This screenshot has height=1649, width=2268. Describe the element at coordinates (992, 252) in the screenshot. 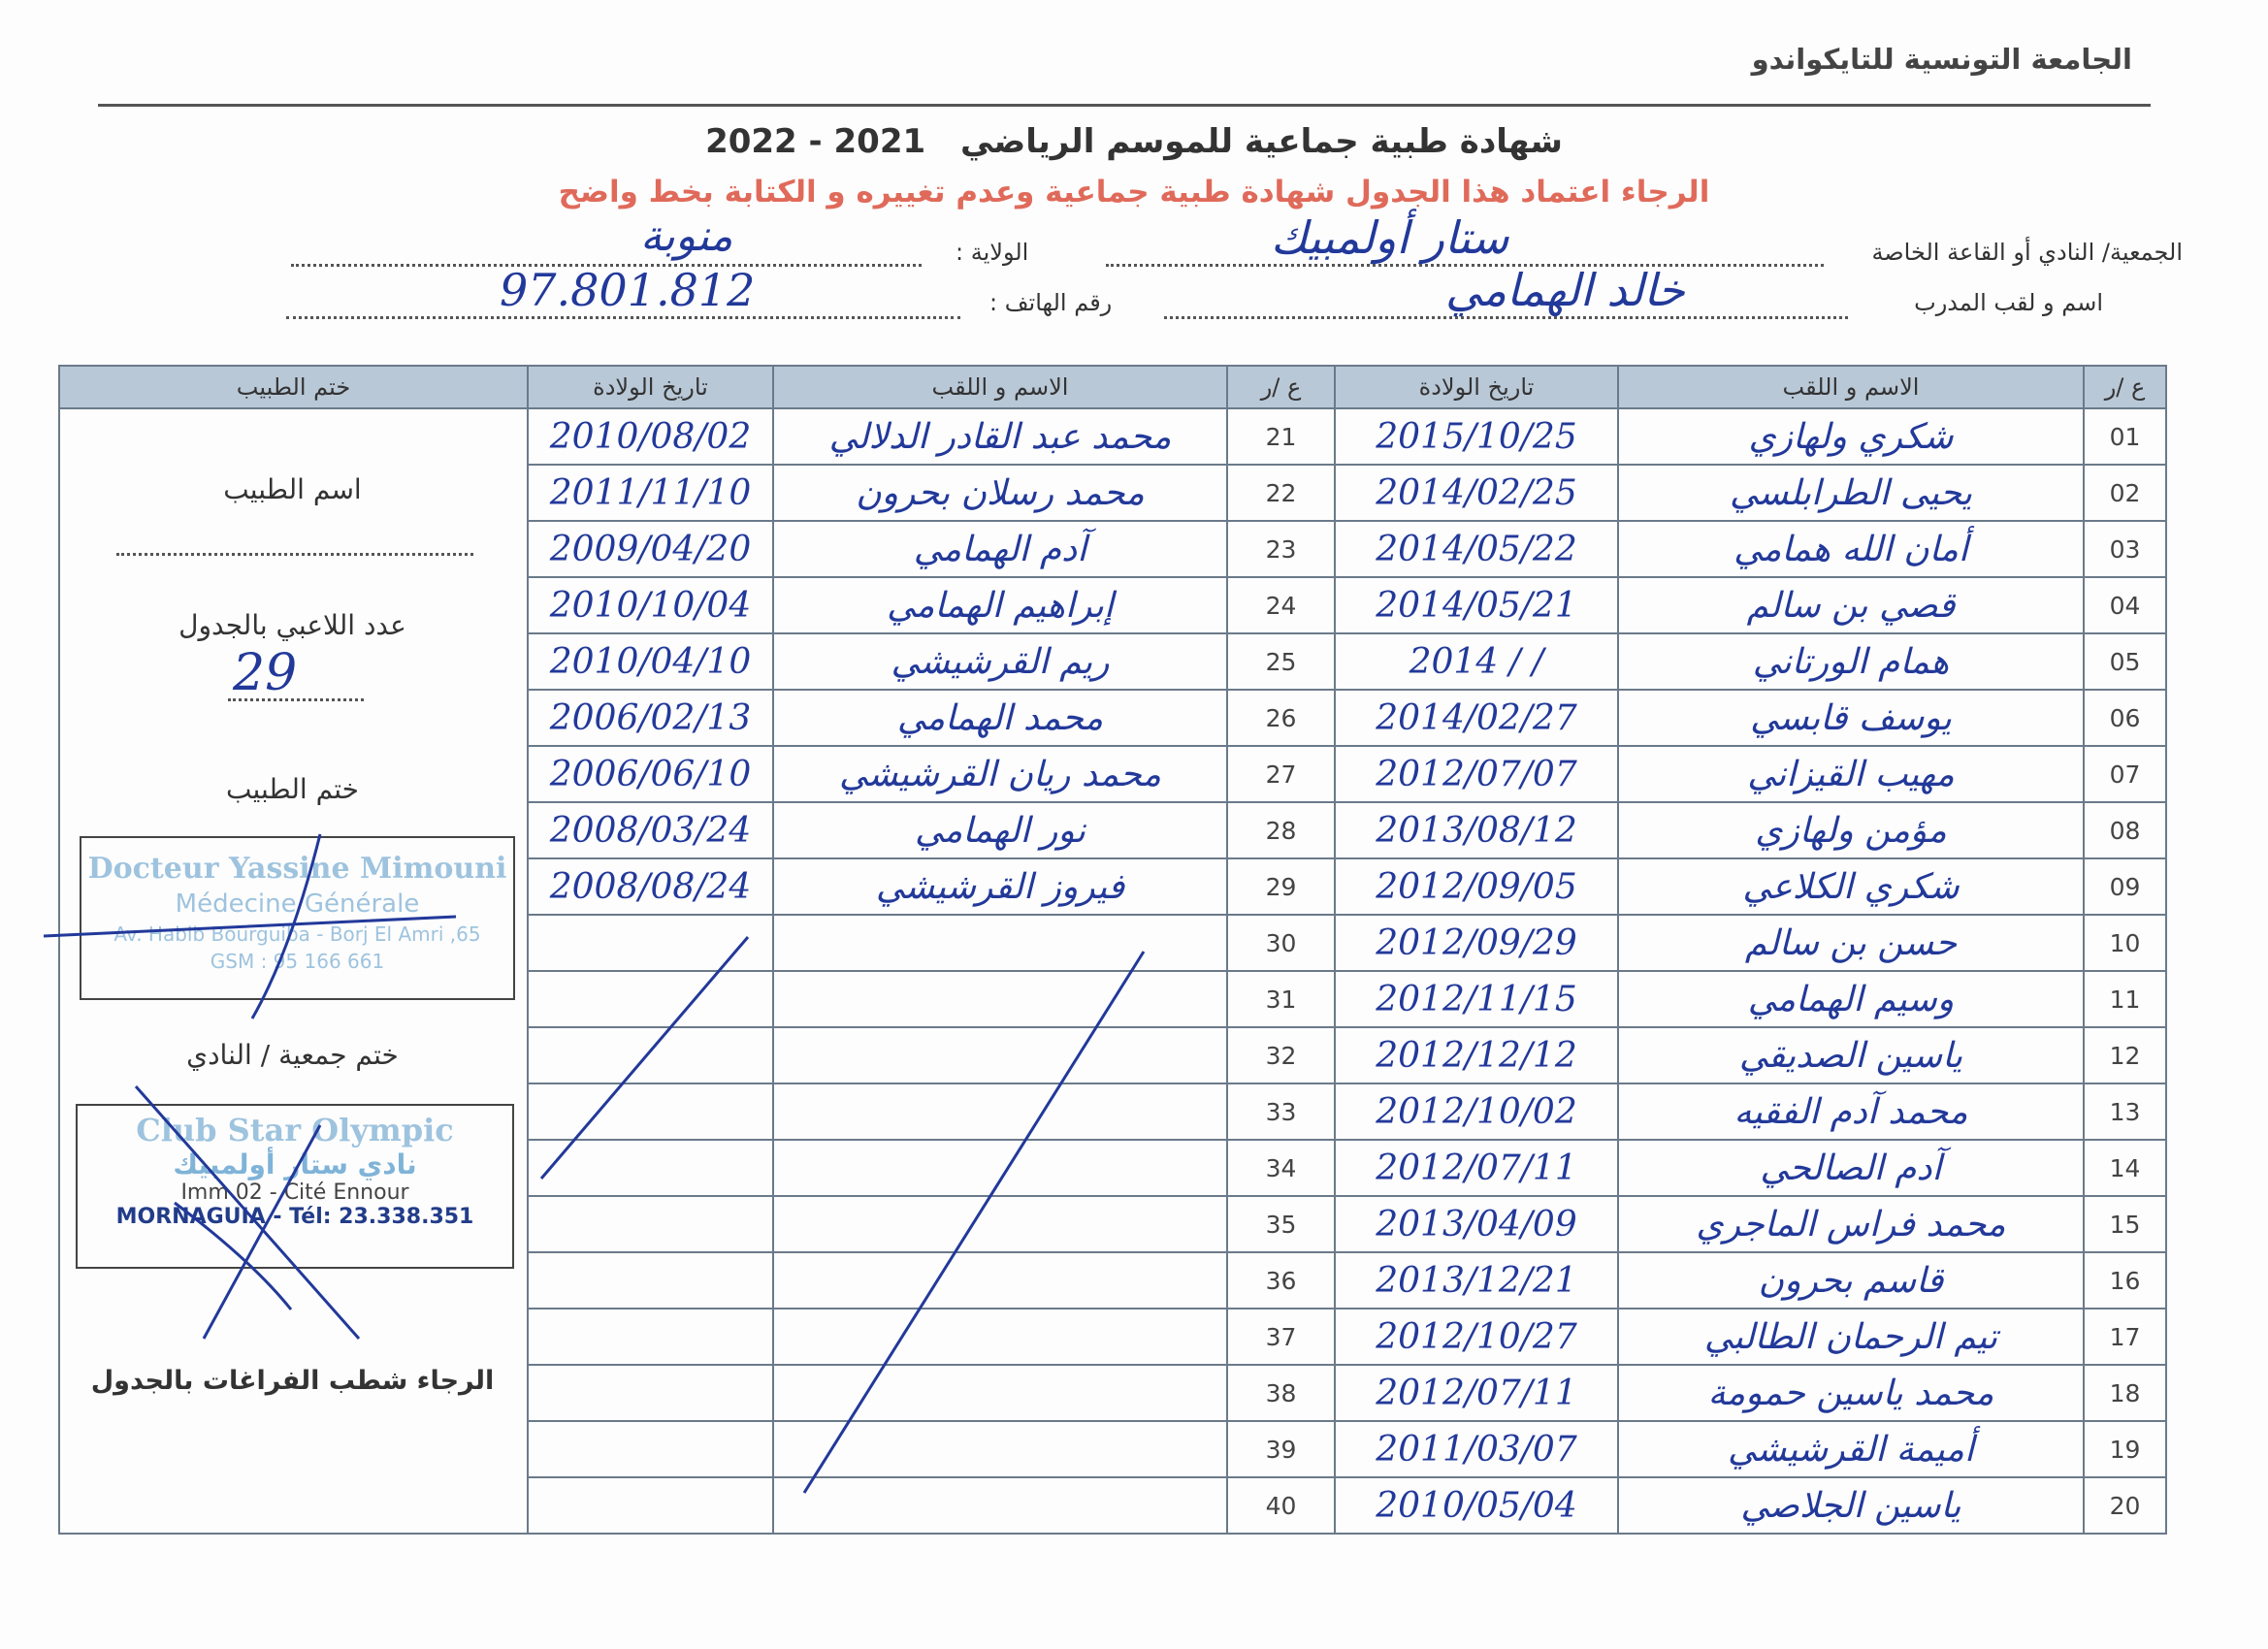

I see `state-label: الولاية :` at that location.